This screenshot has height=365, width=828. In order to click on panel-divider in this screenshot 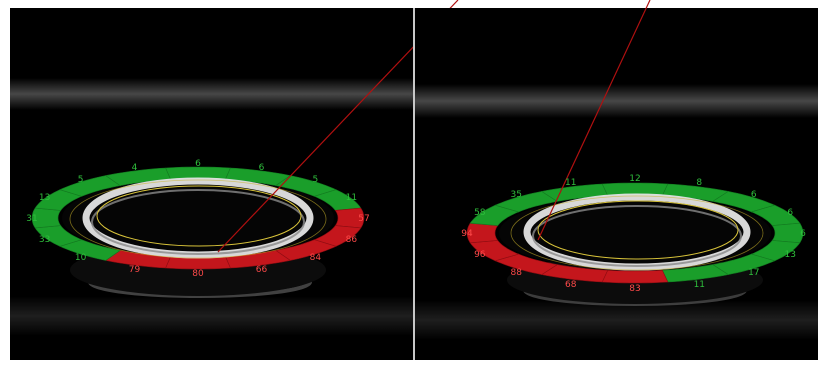, I will do `click(414, 184)`.